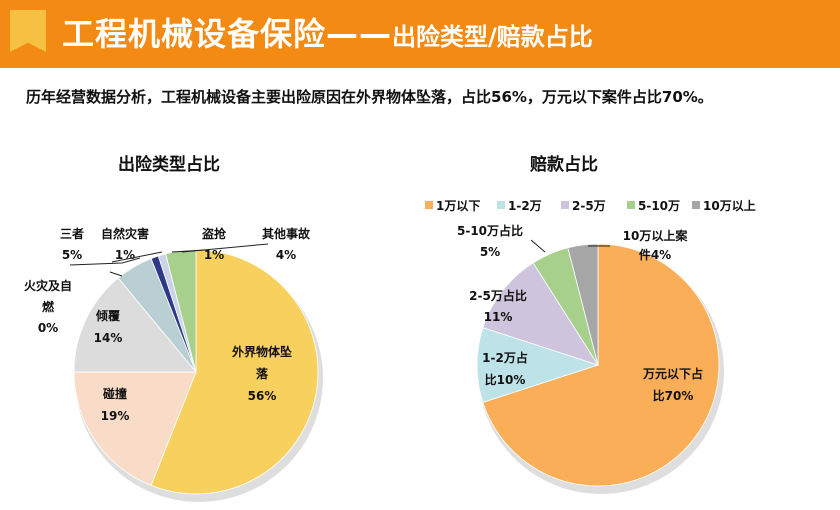  I want to click on page-title: 工程机械设备保险——出险类型/赔款占比, so click(327, 34).